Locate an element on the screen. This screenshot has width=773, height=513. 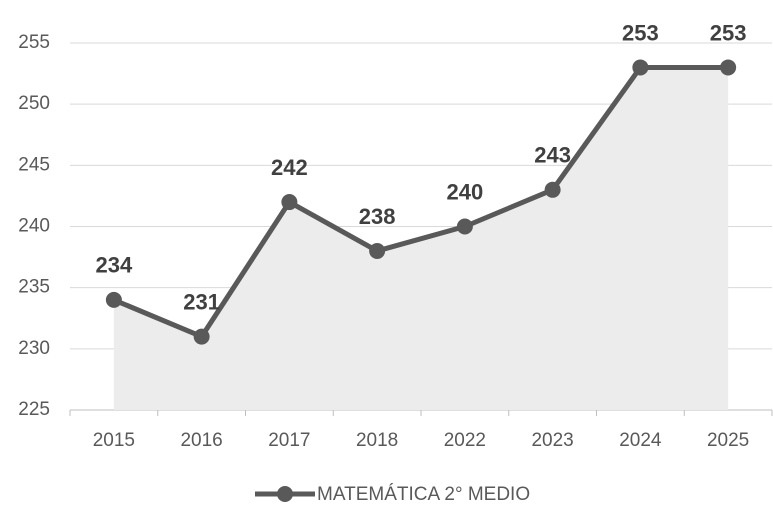
y-tick-label: 225 is located at coordinates (34, 409).